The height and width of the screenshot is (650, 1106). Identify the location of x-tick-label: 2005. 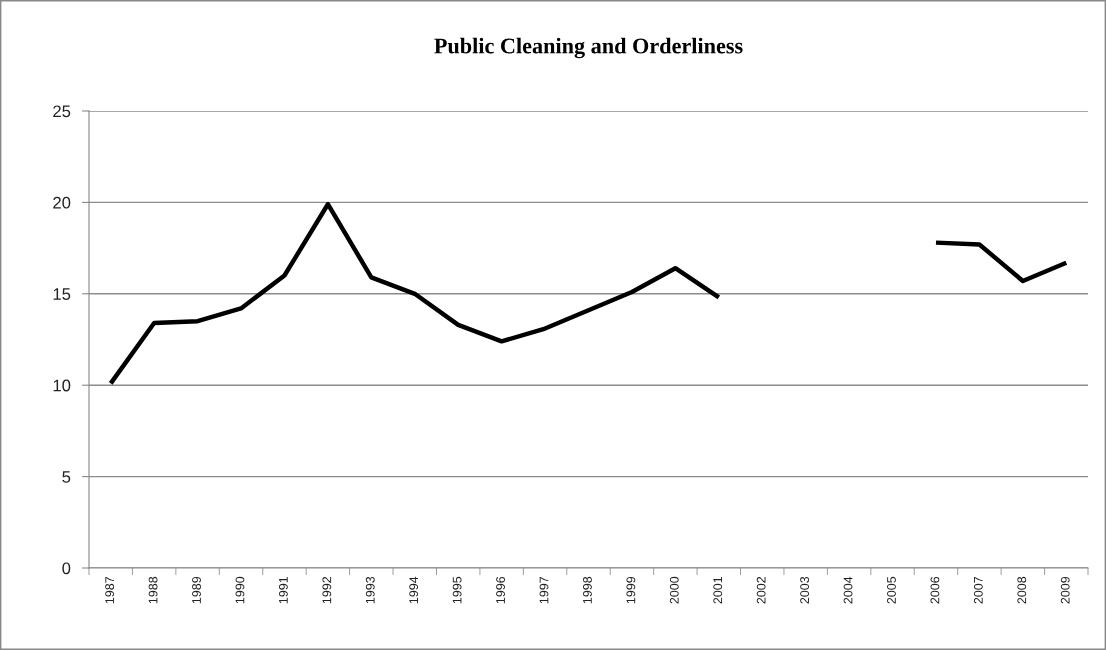
(891, 590).